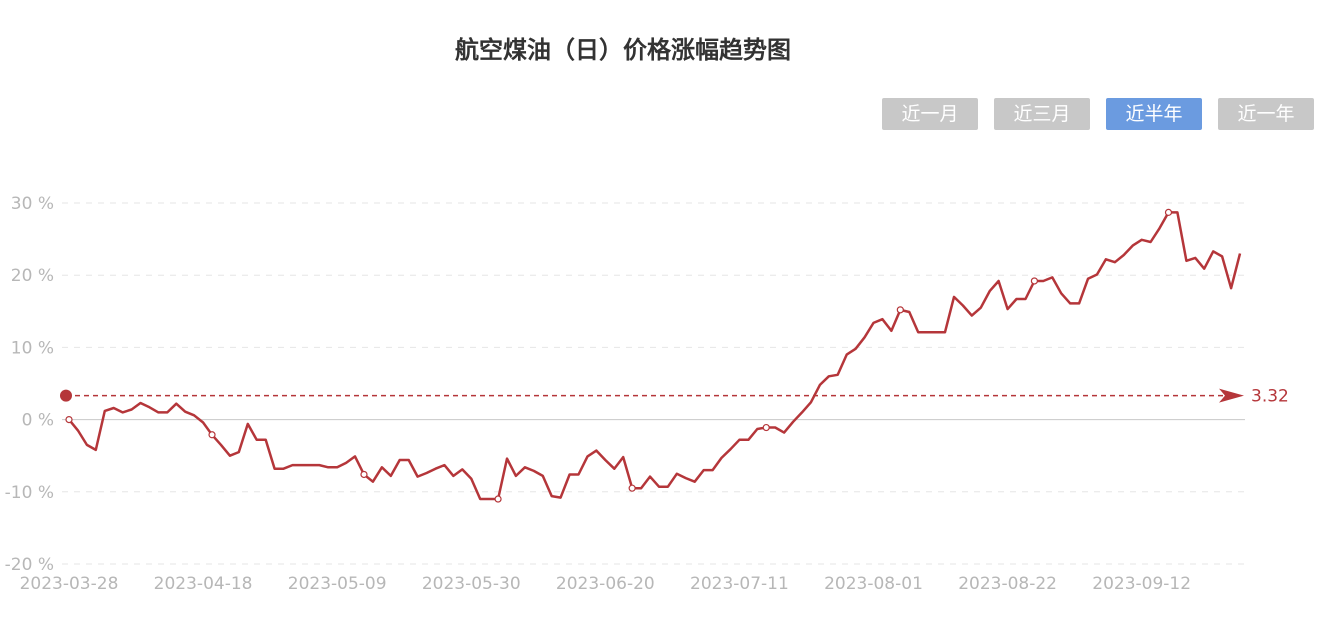 The image size is (1331, 617). I want to click on y-tick-label: 30 %, so click(32, 204).